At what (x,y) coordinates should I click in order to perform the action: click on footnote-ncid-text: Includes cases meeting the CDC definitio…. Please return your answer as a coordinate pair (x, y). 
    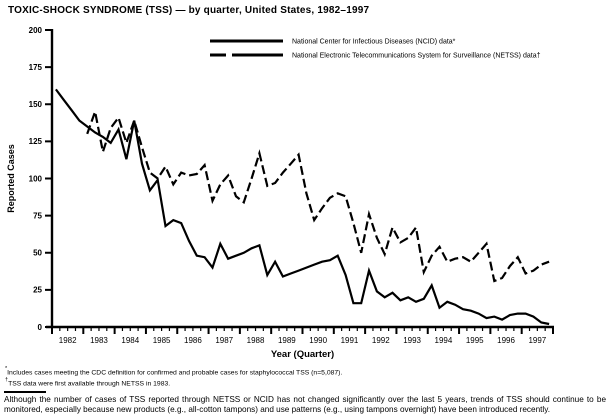
    Looking at the image, I should click on (175, 373).